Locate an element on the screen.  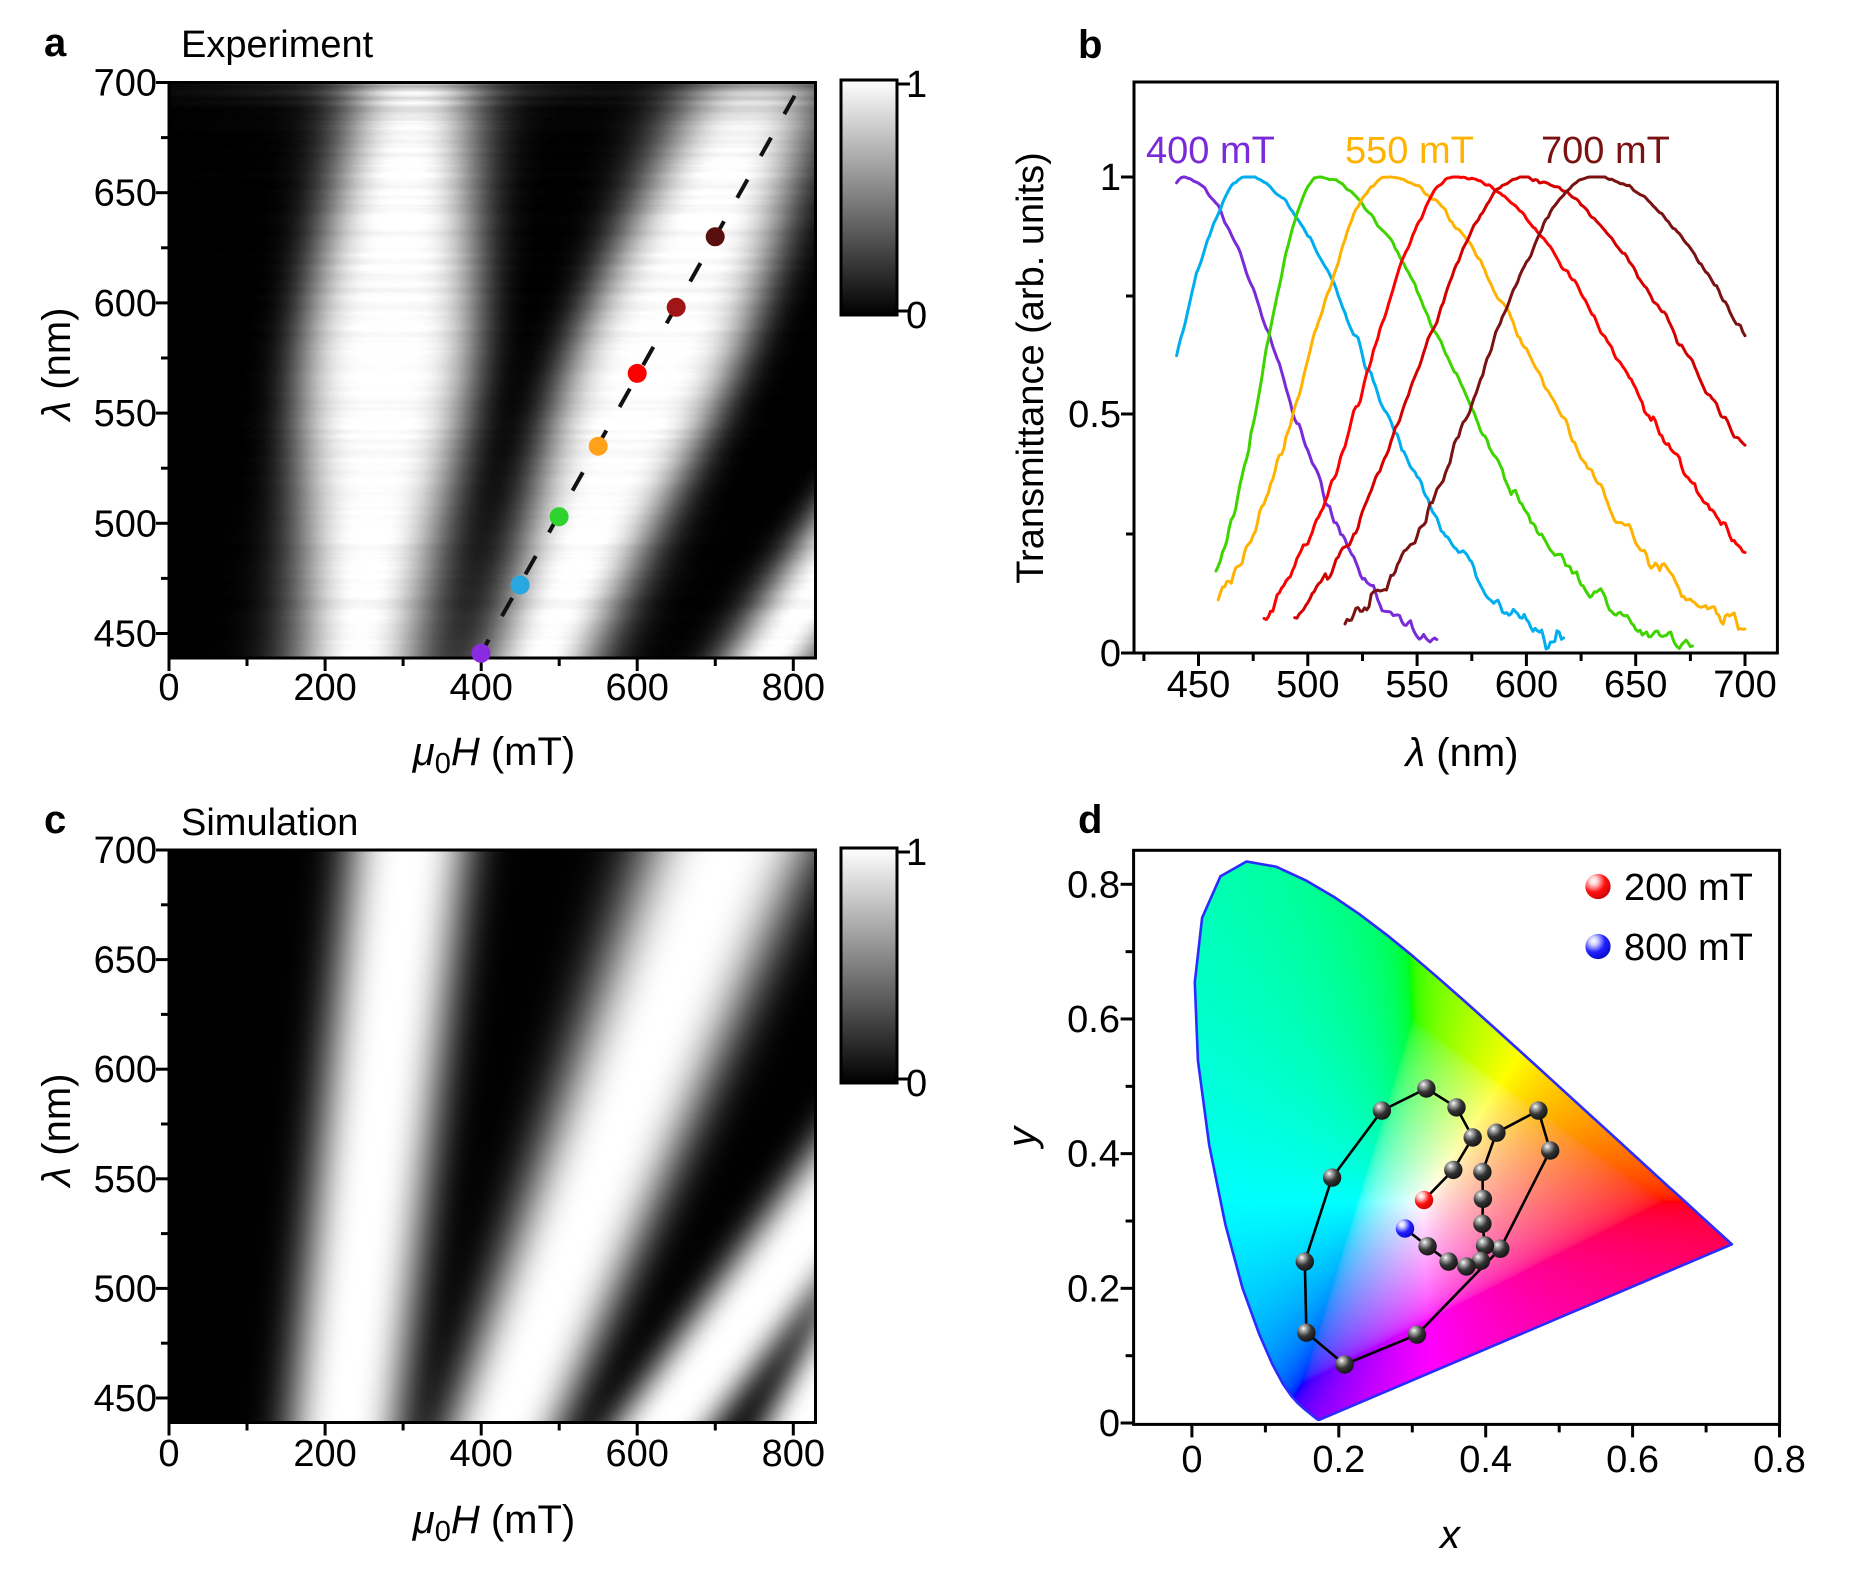
svg-text: Simulation is located at coordinates (269, 823).